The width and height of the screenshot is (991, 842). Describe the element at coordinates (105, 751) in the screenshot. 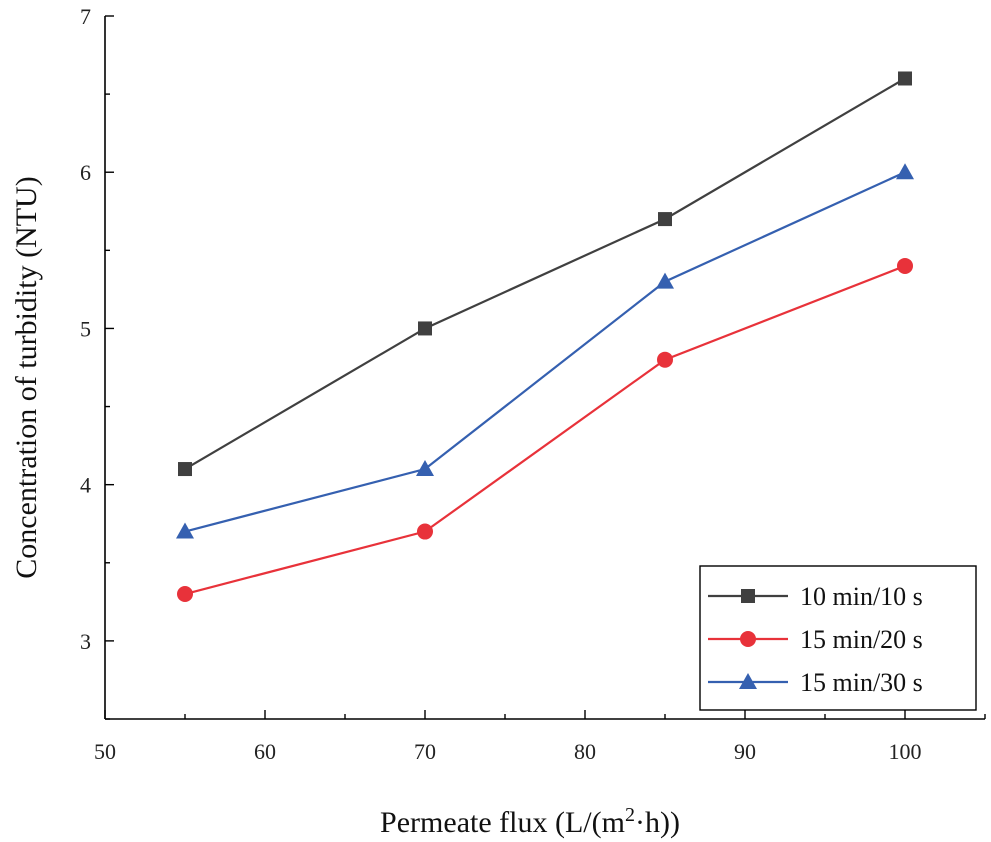

I see `x-tick-label: 50` at that location.